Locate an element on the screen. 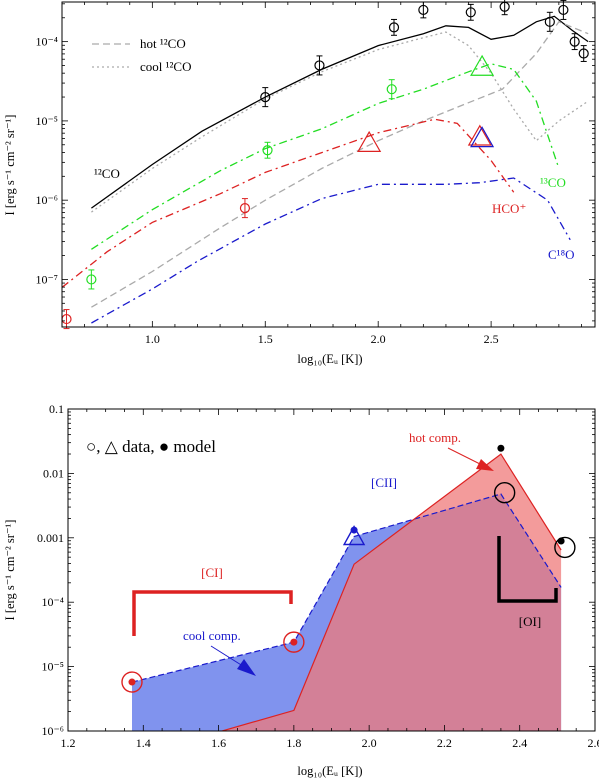  hot-comp-label: hot comp. is located at coordinates (435, 437).